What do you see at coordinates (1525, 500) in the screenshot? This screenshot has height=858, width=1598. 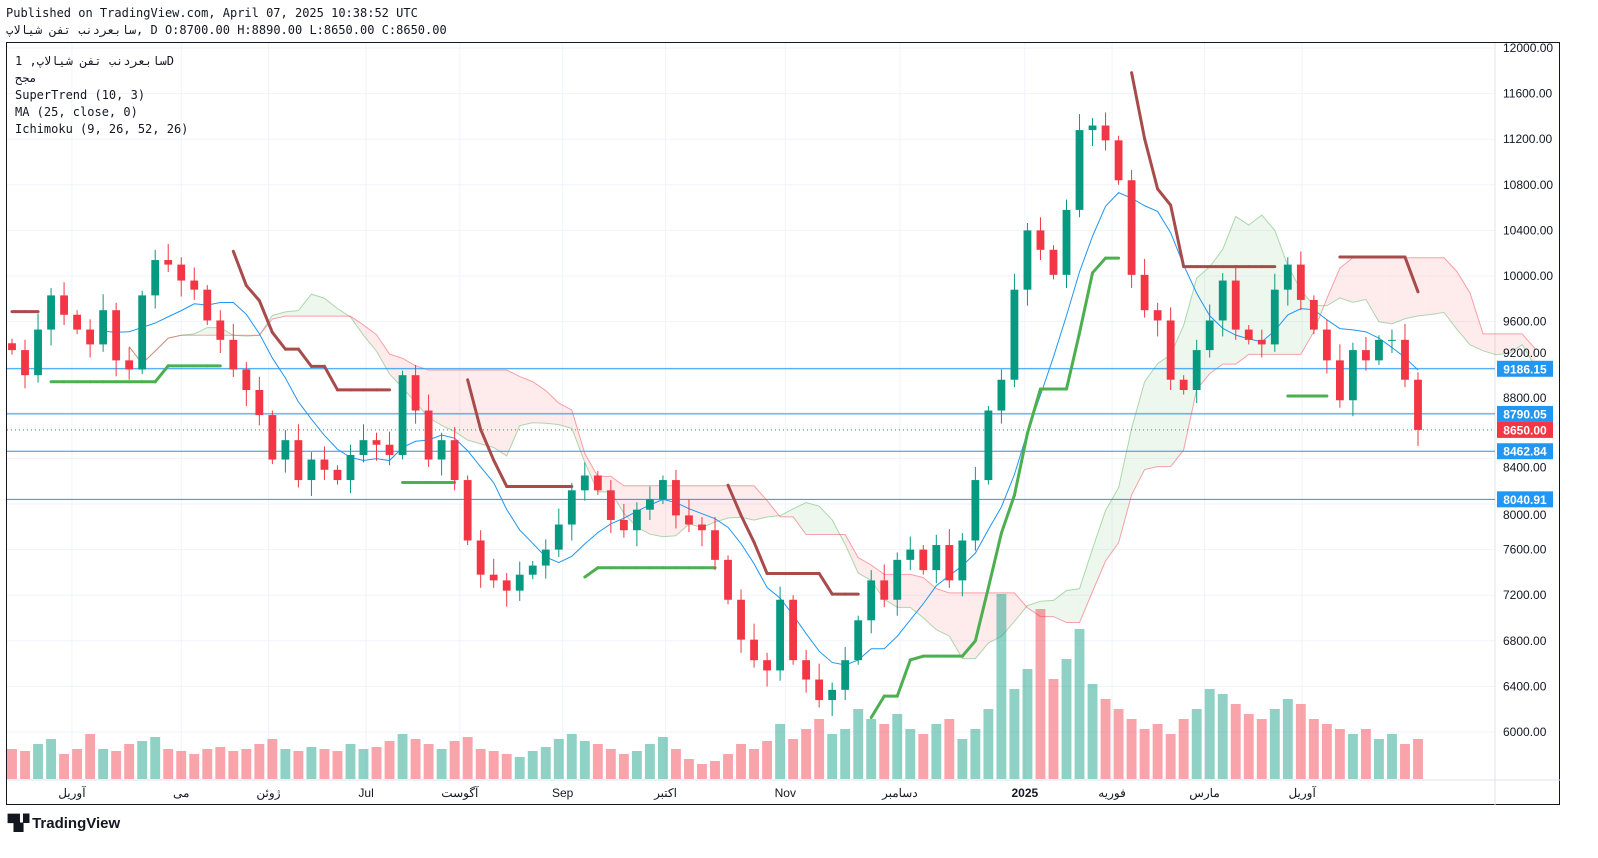 I see `hline-price-label: 8040.91` at bounding box center [1525, 500].